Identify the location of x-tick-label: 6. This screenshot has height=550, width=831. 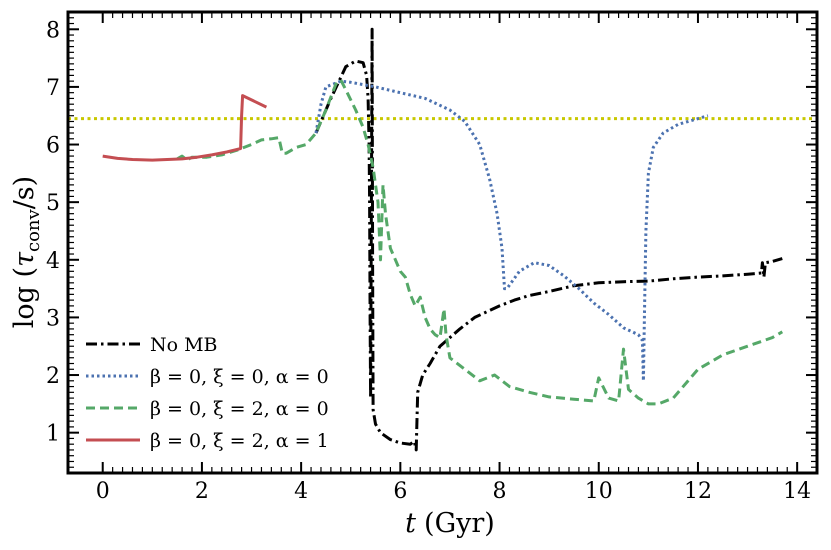
(400, 491).